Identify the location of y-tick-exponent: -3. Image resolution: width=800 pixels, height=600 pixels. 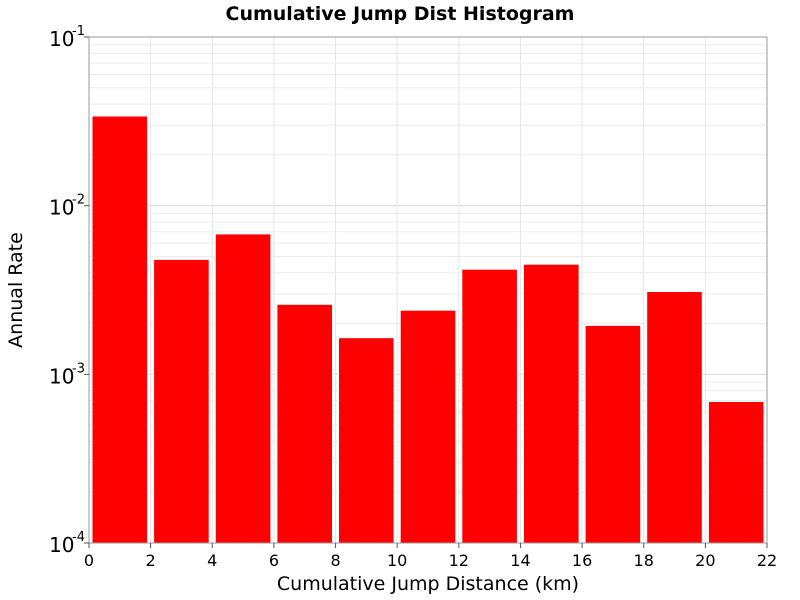
(78, 368).